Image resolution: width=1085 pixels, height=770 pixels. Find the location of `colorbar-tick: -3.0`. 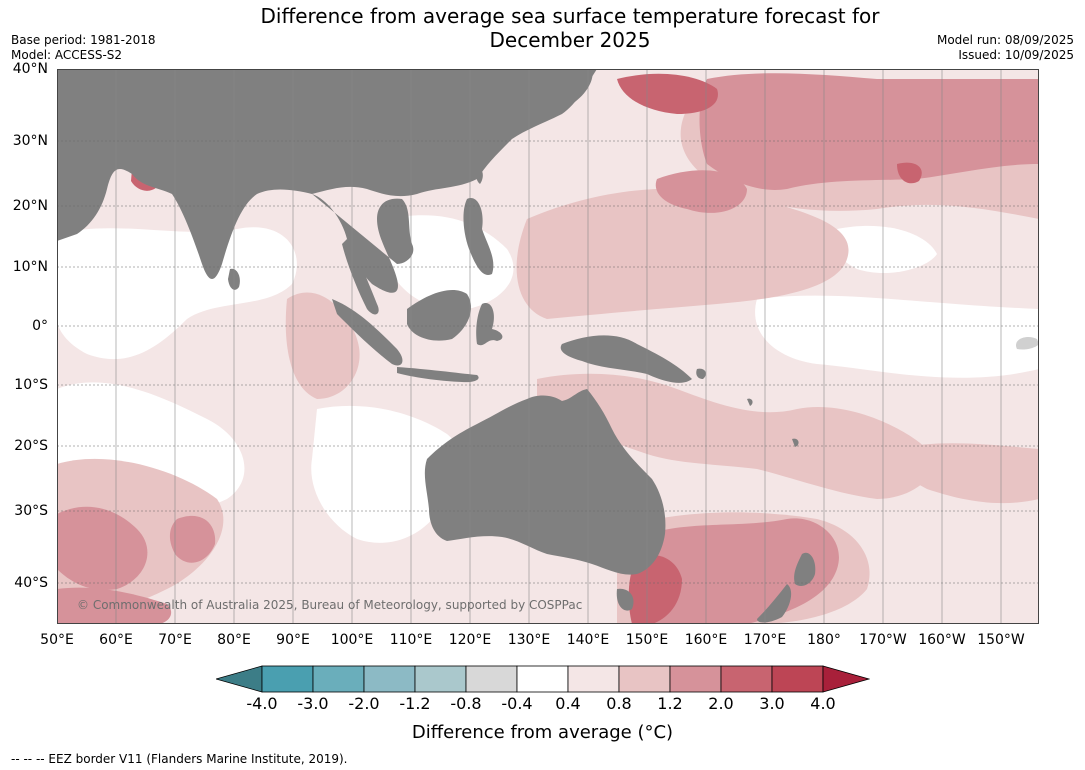

colorbar-tick: -3.0 is located at coordinates (313, 703).